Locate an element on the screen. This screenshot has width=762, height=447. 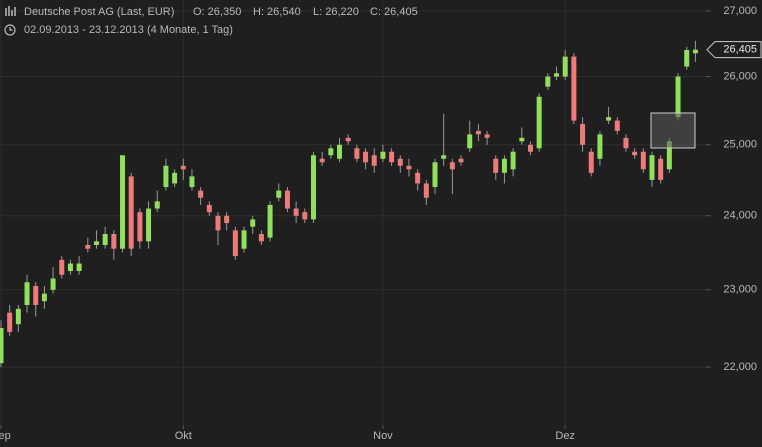
ohlc-close: C: 26,405 is located at coordinates (394, 12).